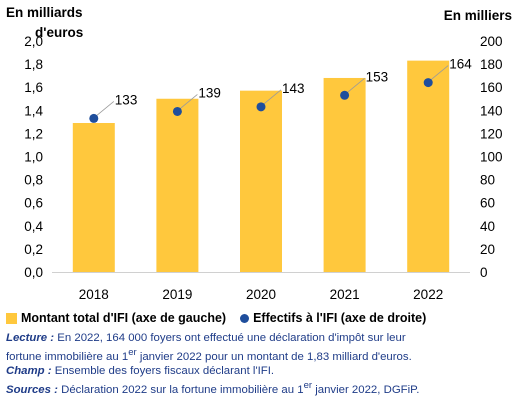 Image resolution: width=527 pixels, height=406 pixels. What do you see at coordinates (366, 389) in the screenshot?
I see `sources-text-b: janvier 2022, DGFiP.` at bounding box center [366, 389].